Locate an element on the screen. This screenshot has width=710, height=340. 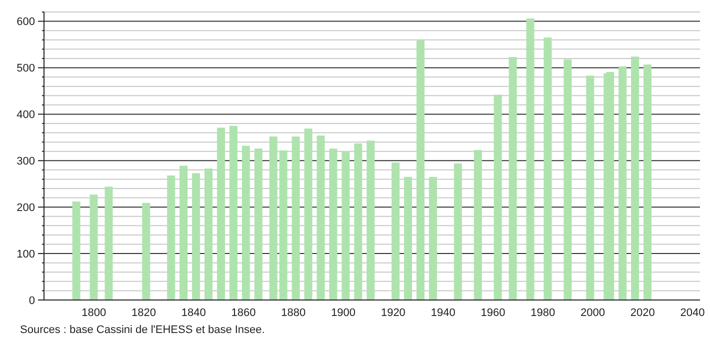
source-note: Sources : base Cassini de l'EHESS et base Insee. is located at coordinates (142, 330).